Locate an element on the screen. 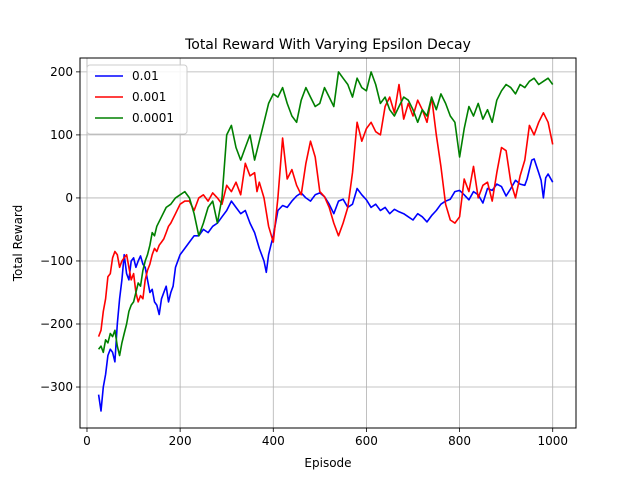 The image size is (640, 480). y-tick-label: −300 is located at coordinates (56, 387).